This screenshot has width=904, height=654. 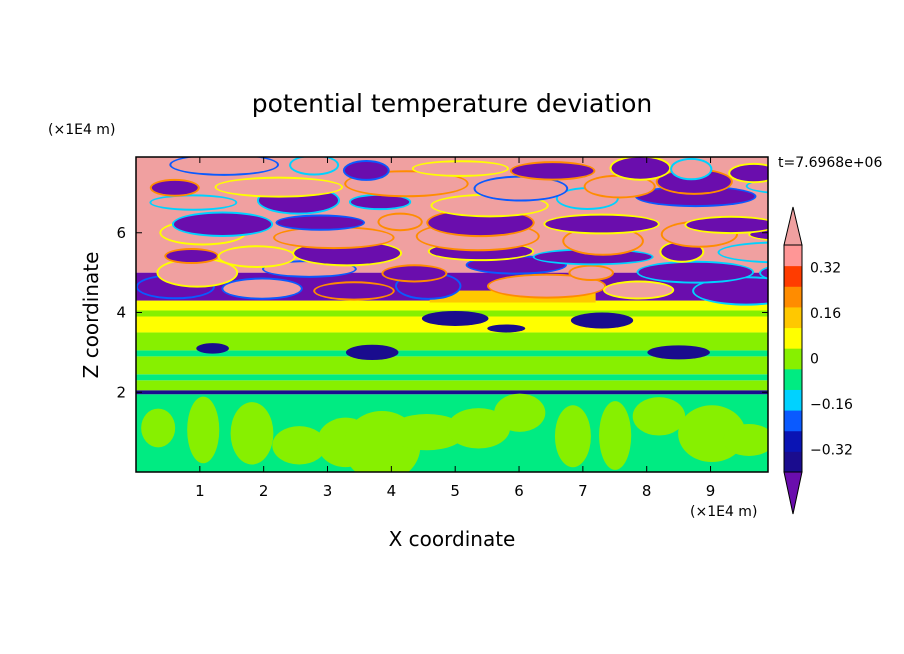 I want to click on x-tick-label: 1, so click(x=200, y=491).